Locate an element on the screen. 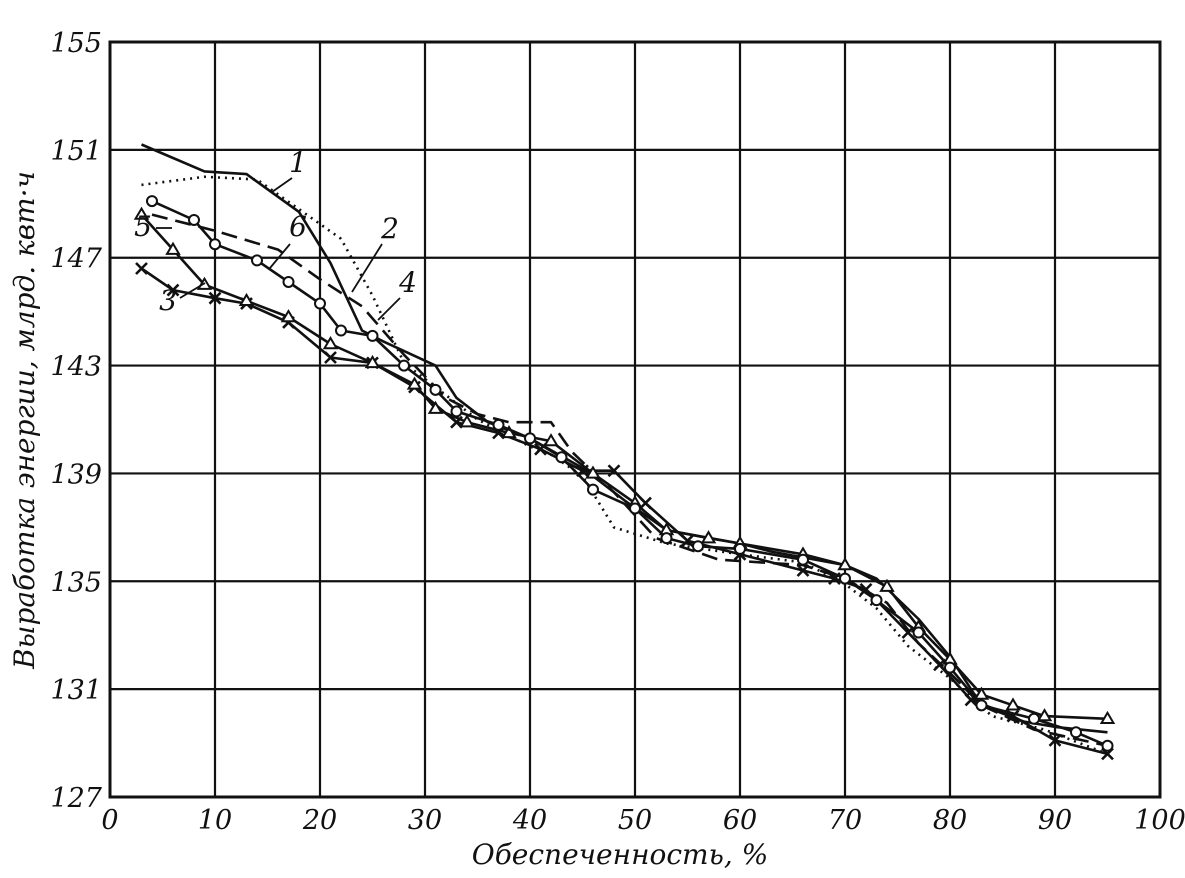 The height and width of the screenshot is (878, 1185). x-tick-label-1: 10 is located at coordinates (215, 820).